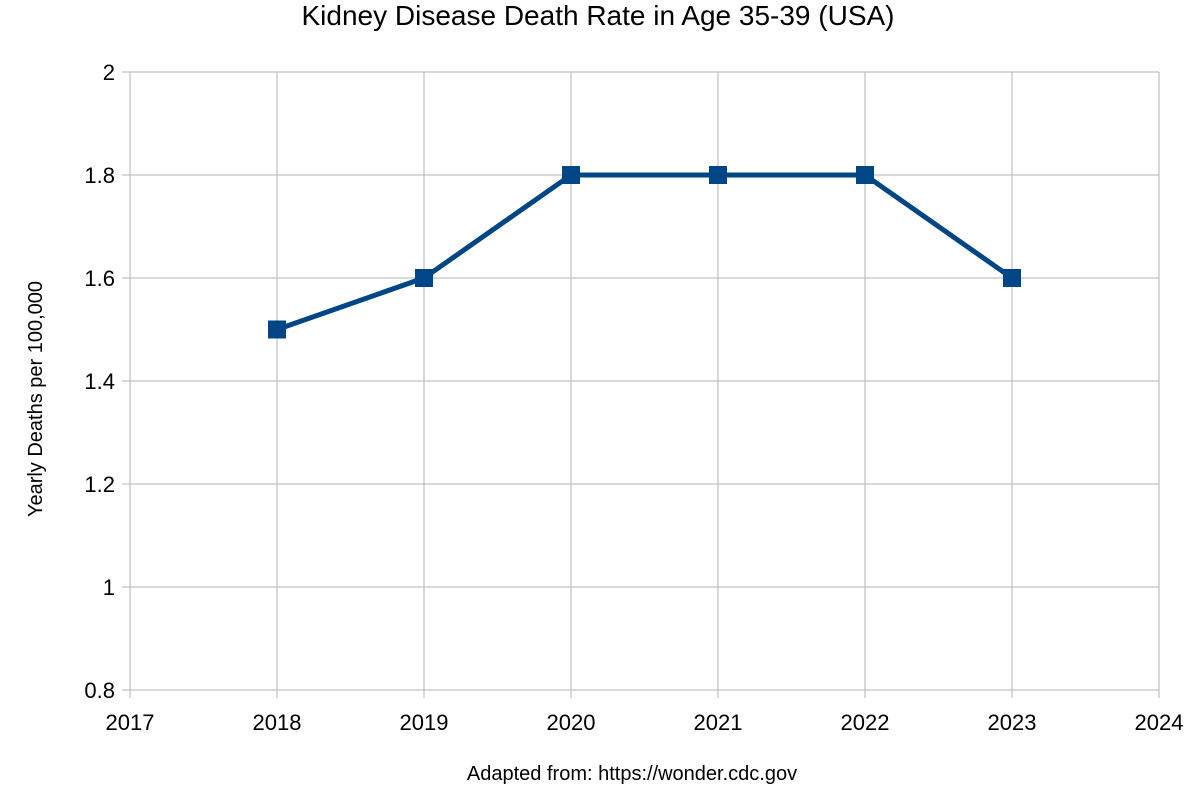  What do you see at coordinates (632, 774) in the screenshot?
I see `x-axis-title: Adapted from: https://wonder.cdc.gov` at bounding box center [632, 774].